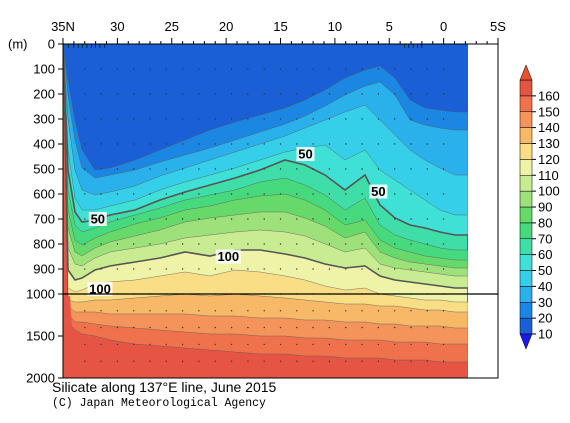  What do you see at coordinates (545, 222) in the screenshot?
I see `colorbar-label: 80` at bounding box center [545, 222].